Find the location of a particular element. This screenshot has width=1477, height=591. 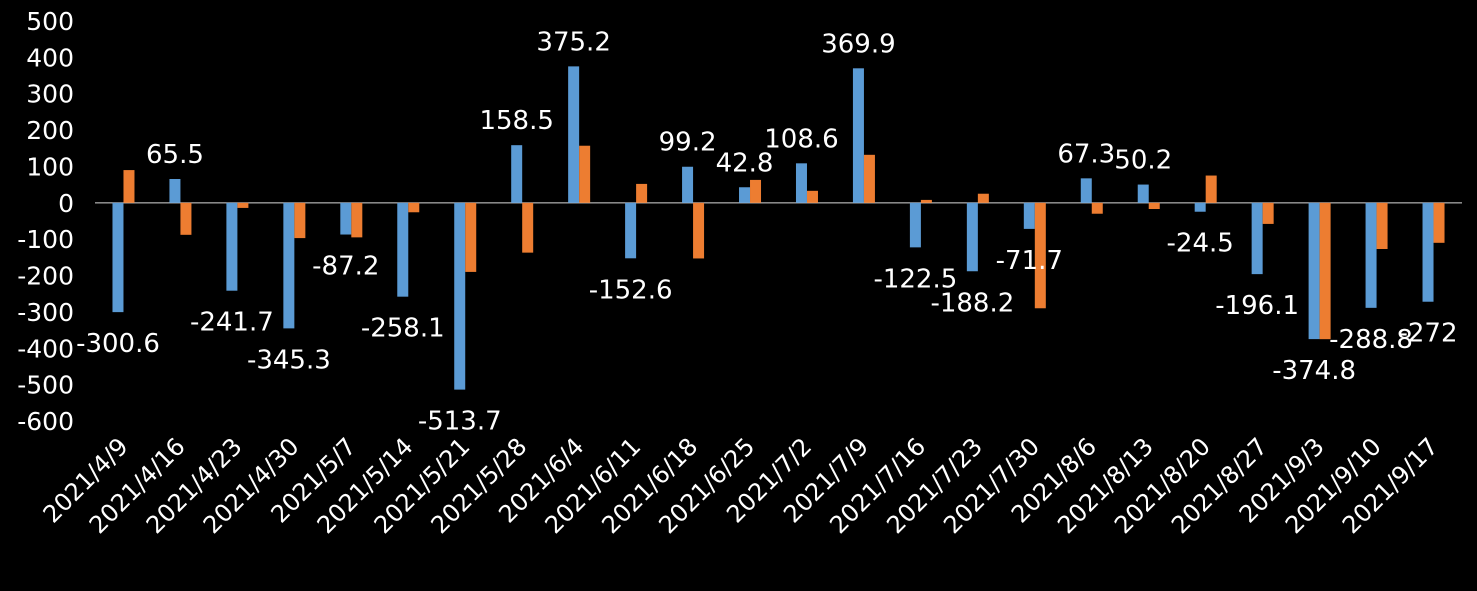

data-label: -122.5 is located at coordinates (915, 279).